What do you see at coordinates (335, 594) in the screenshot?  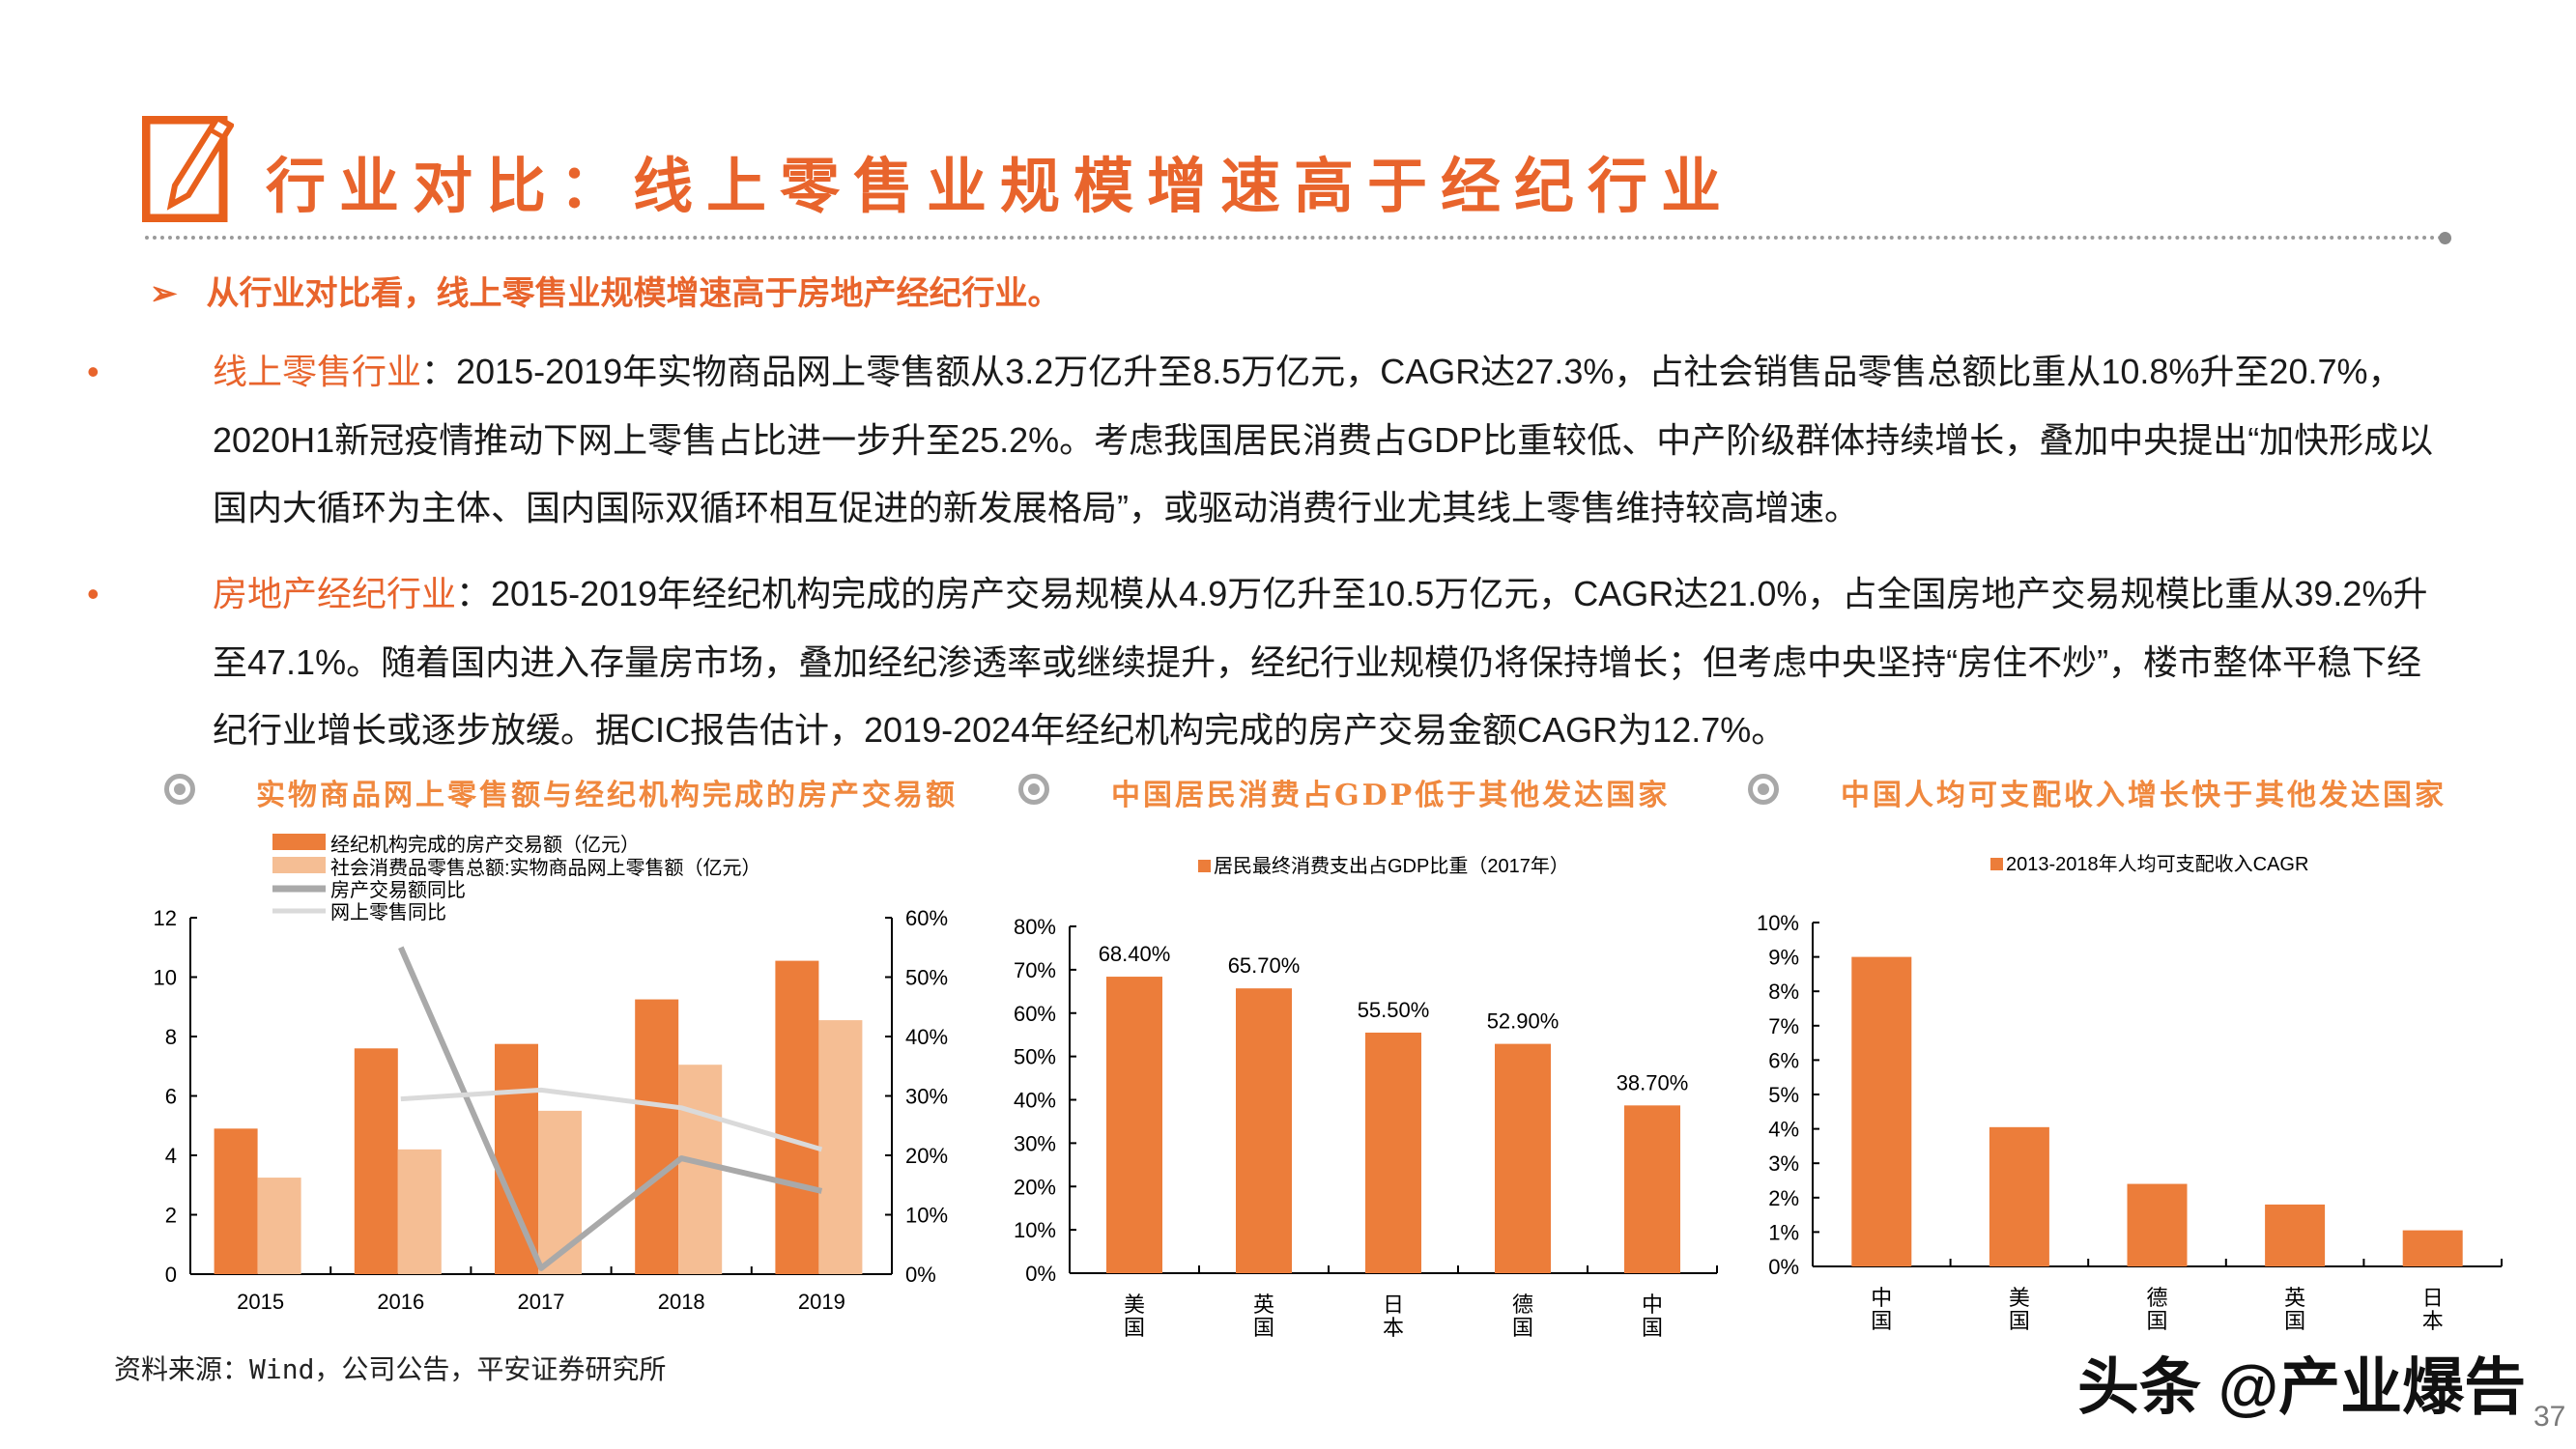 I see `bullet-label: 房地产经纪行业` at bounding box center [335, 594].